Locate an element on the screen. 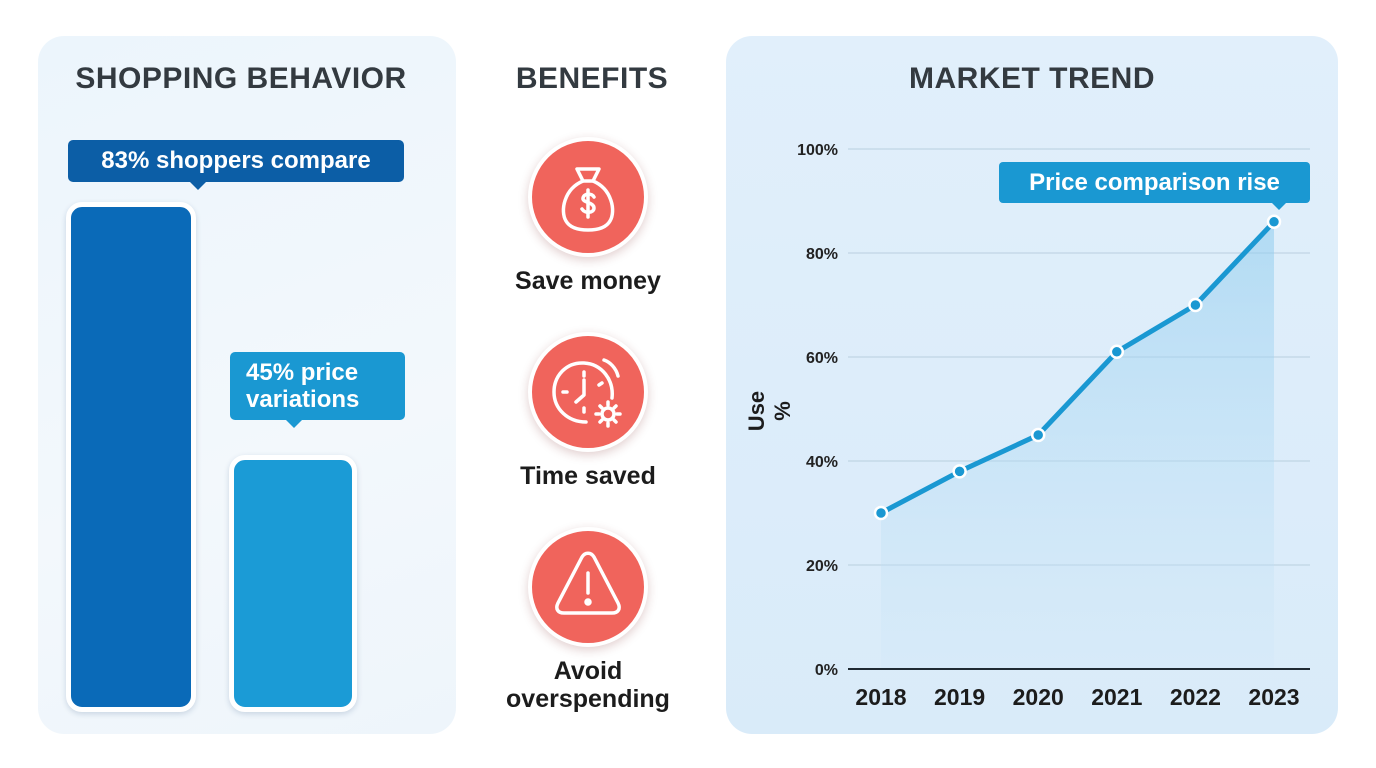 The height and width of the screenshot is (768, 1376). benefit-label-save-money: Save money is located at coordinates (588, 281).